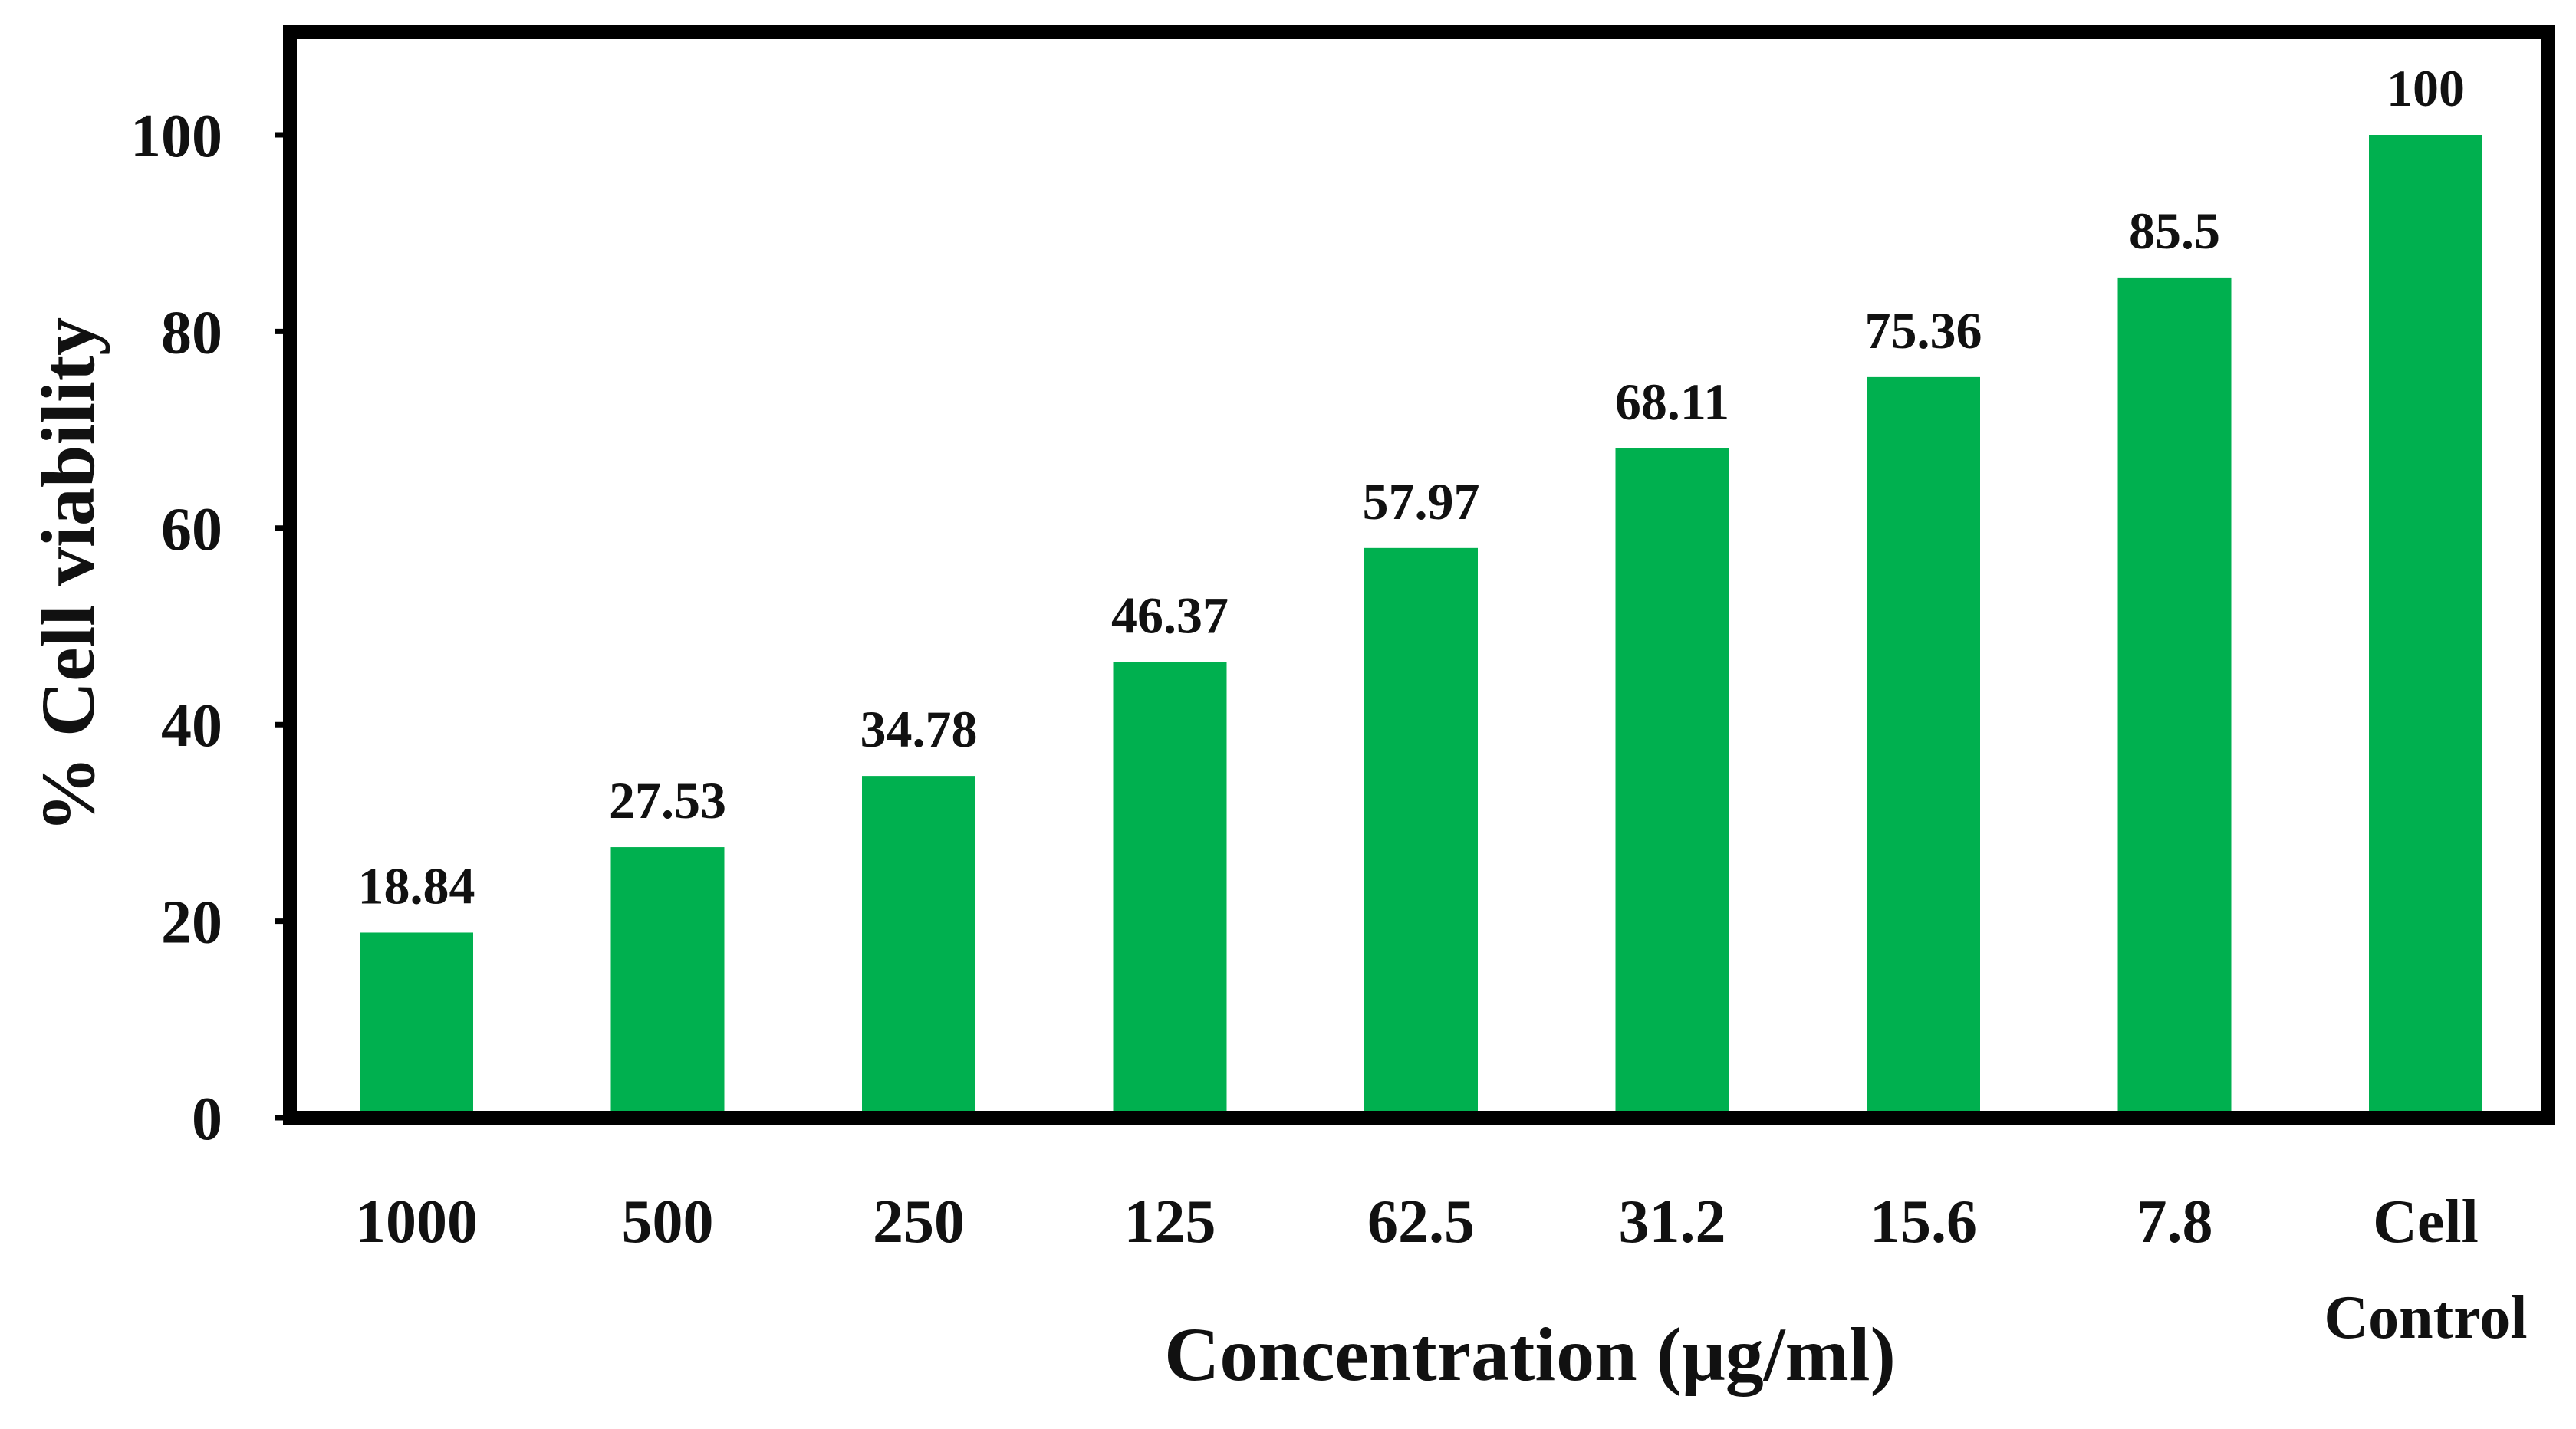 This screenshot has height=1429, width=2576. I want to click on x-tick-label-2: 250, so click(919, 1222).